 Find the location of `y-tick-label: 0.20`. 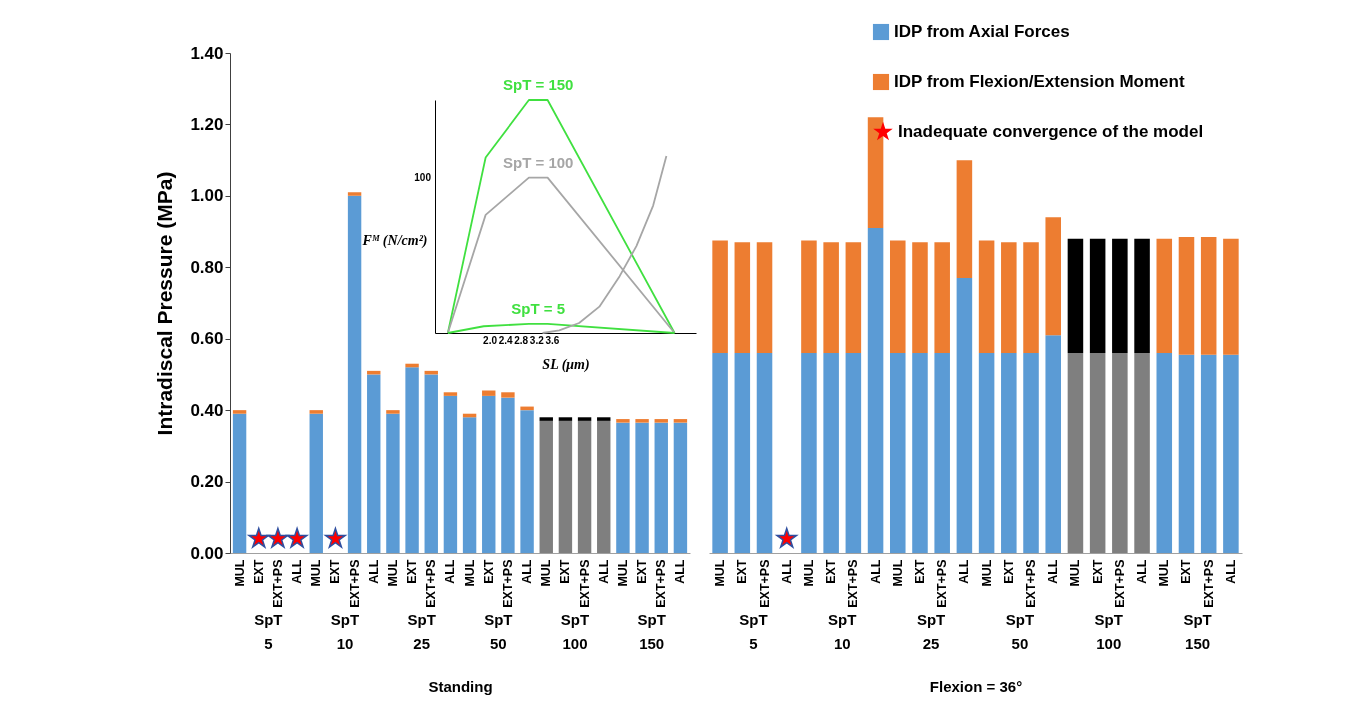

y-tick-label: 0.20 is located at coordinates (207, 482).